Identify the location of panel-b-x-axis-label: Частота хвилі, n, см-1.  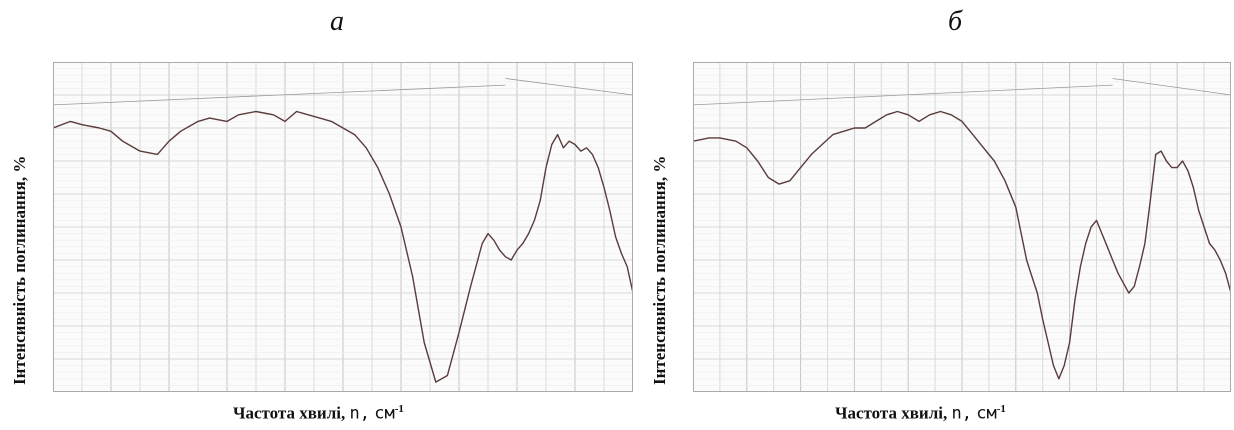
(920, 413).